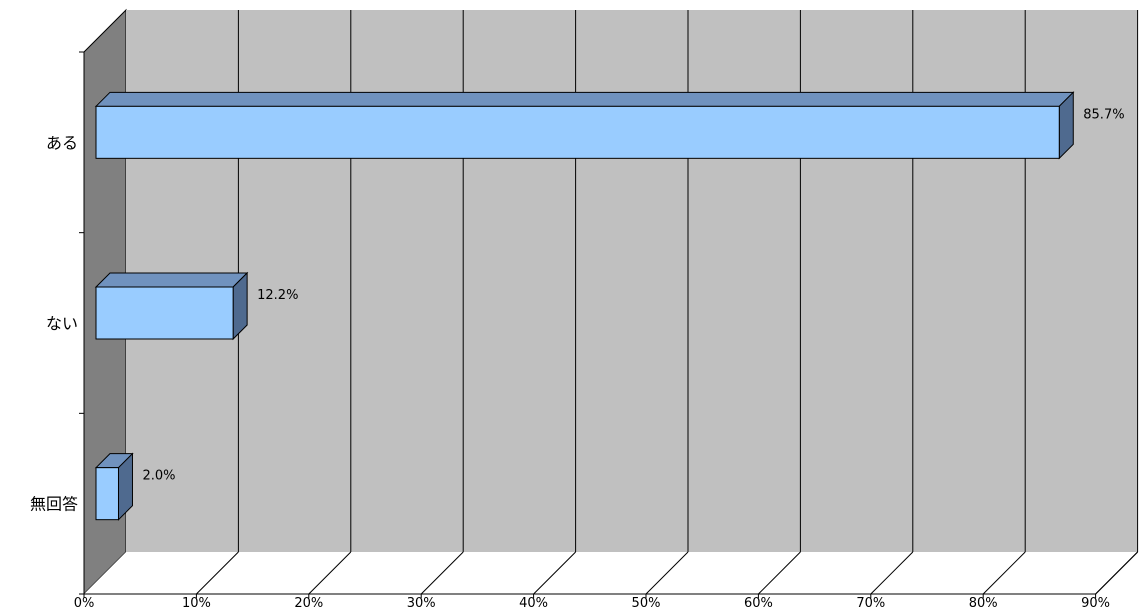 Image resolution: width=1144 pixels, height=607 pixels. Describe the element at coordinates (983, 601) in the screenshot. I see `x-tick-label: 80%` at that location.